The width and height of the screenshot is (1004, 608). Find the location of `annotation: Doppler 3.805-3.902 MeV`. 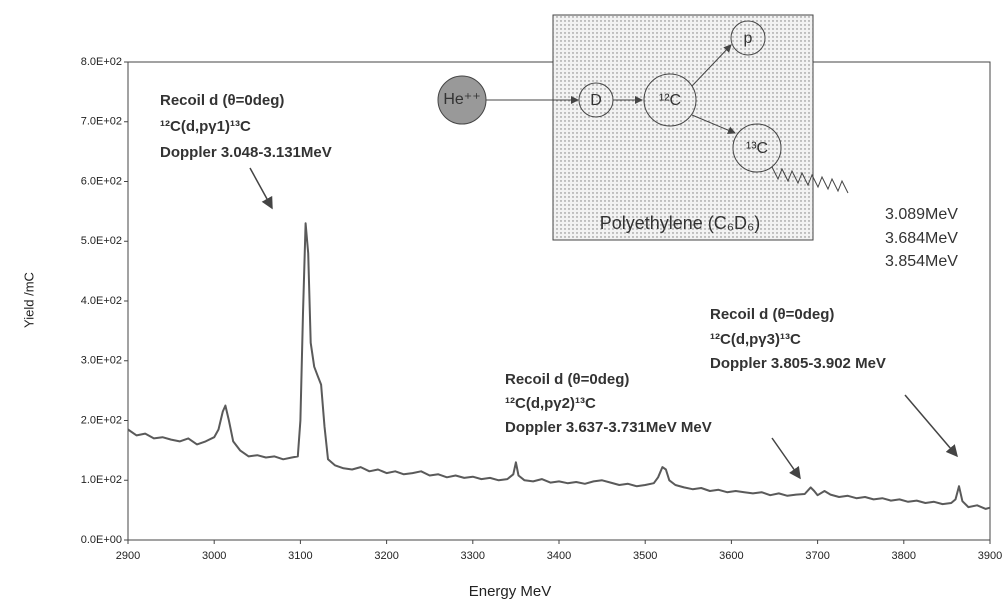

annotation: Doppler 3.805-3.902 MeV is located at coordinates (798, 363).